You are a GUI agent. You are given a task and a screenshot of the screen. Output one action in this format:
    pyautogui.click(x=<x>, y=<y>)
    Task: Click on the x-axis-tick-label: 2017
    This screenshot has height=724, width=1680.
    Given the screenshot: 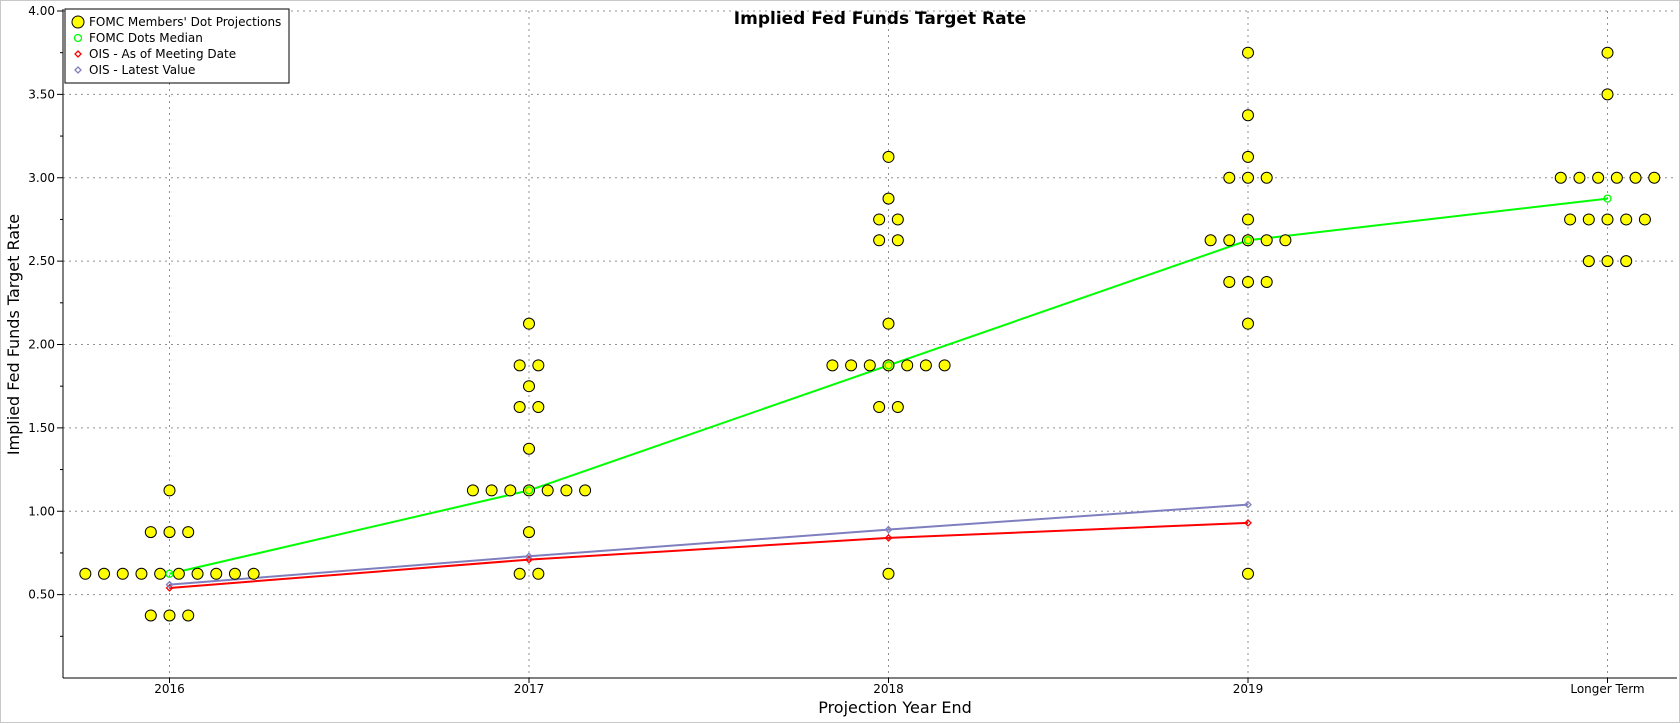 What is the action you would take?
    pyautogui.click(x=529, y=689)
    